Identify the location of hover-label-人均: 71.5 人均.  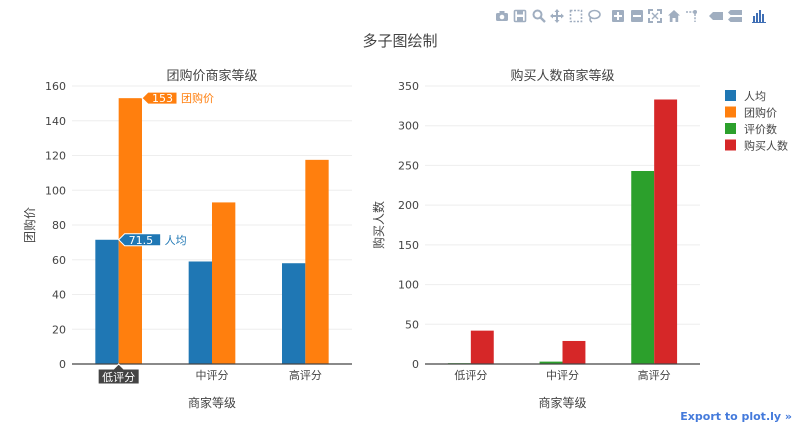
(152, 240).